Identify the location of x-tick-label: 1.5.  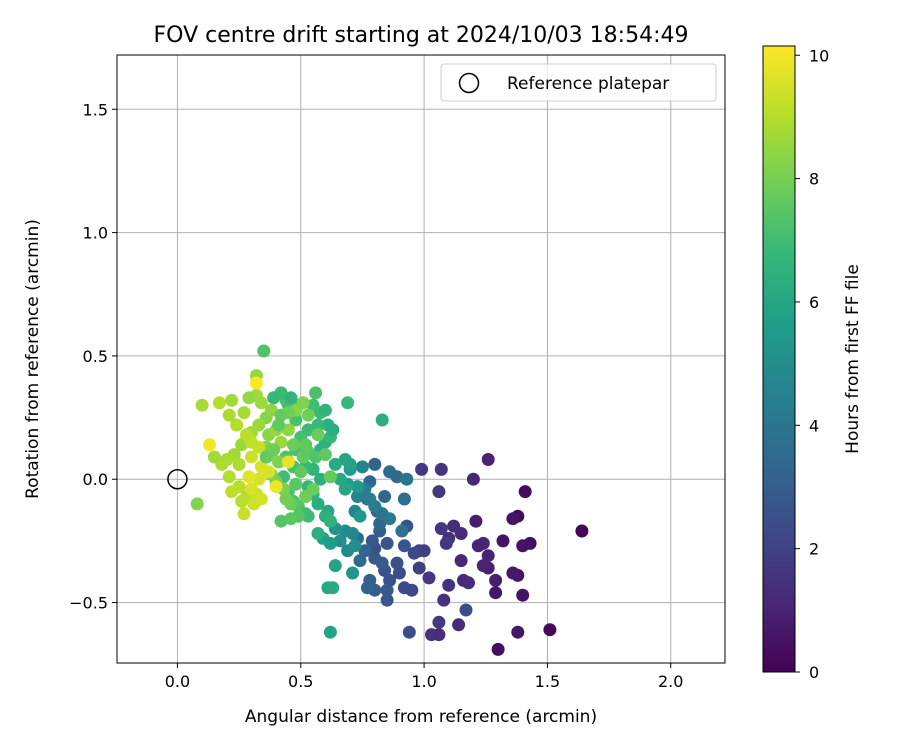
(547, 681).